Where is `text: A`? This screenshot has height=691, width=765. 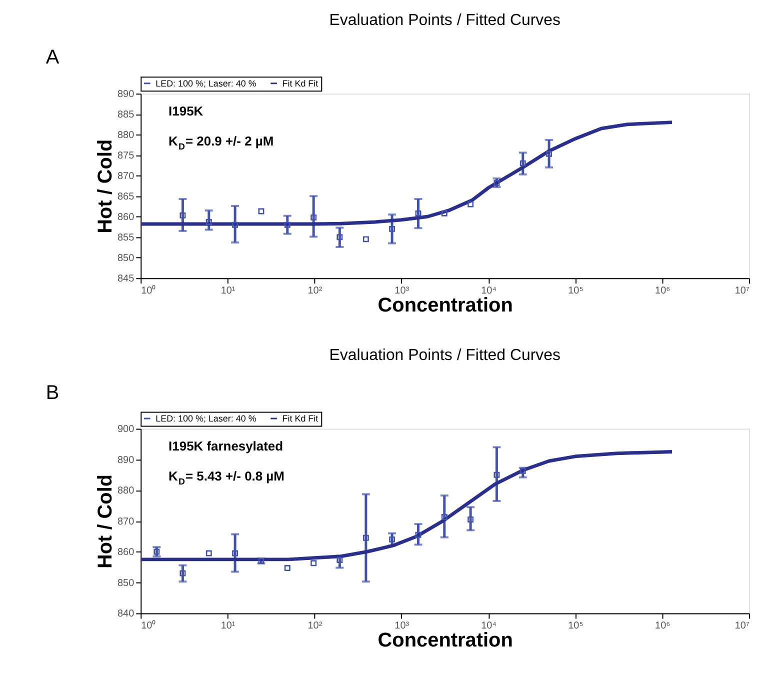 text: A is located at coordinates (53, 57).